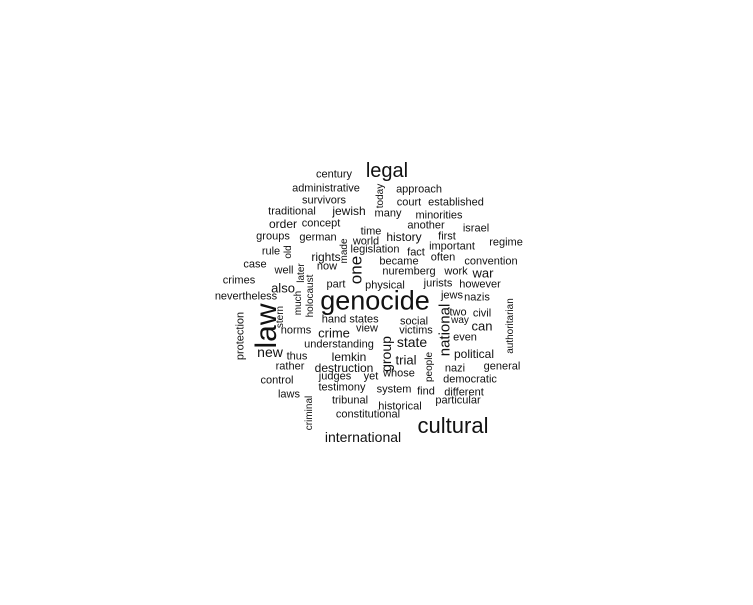  Describe the element at coordinates (380, 196) in the screenshot. I see `cloud-word: today` at that location.